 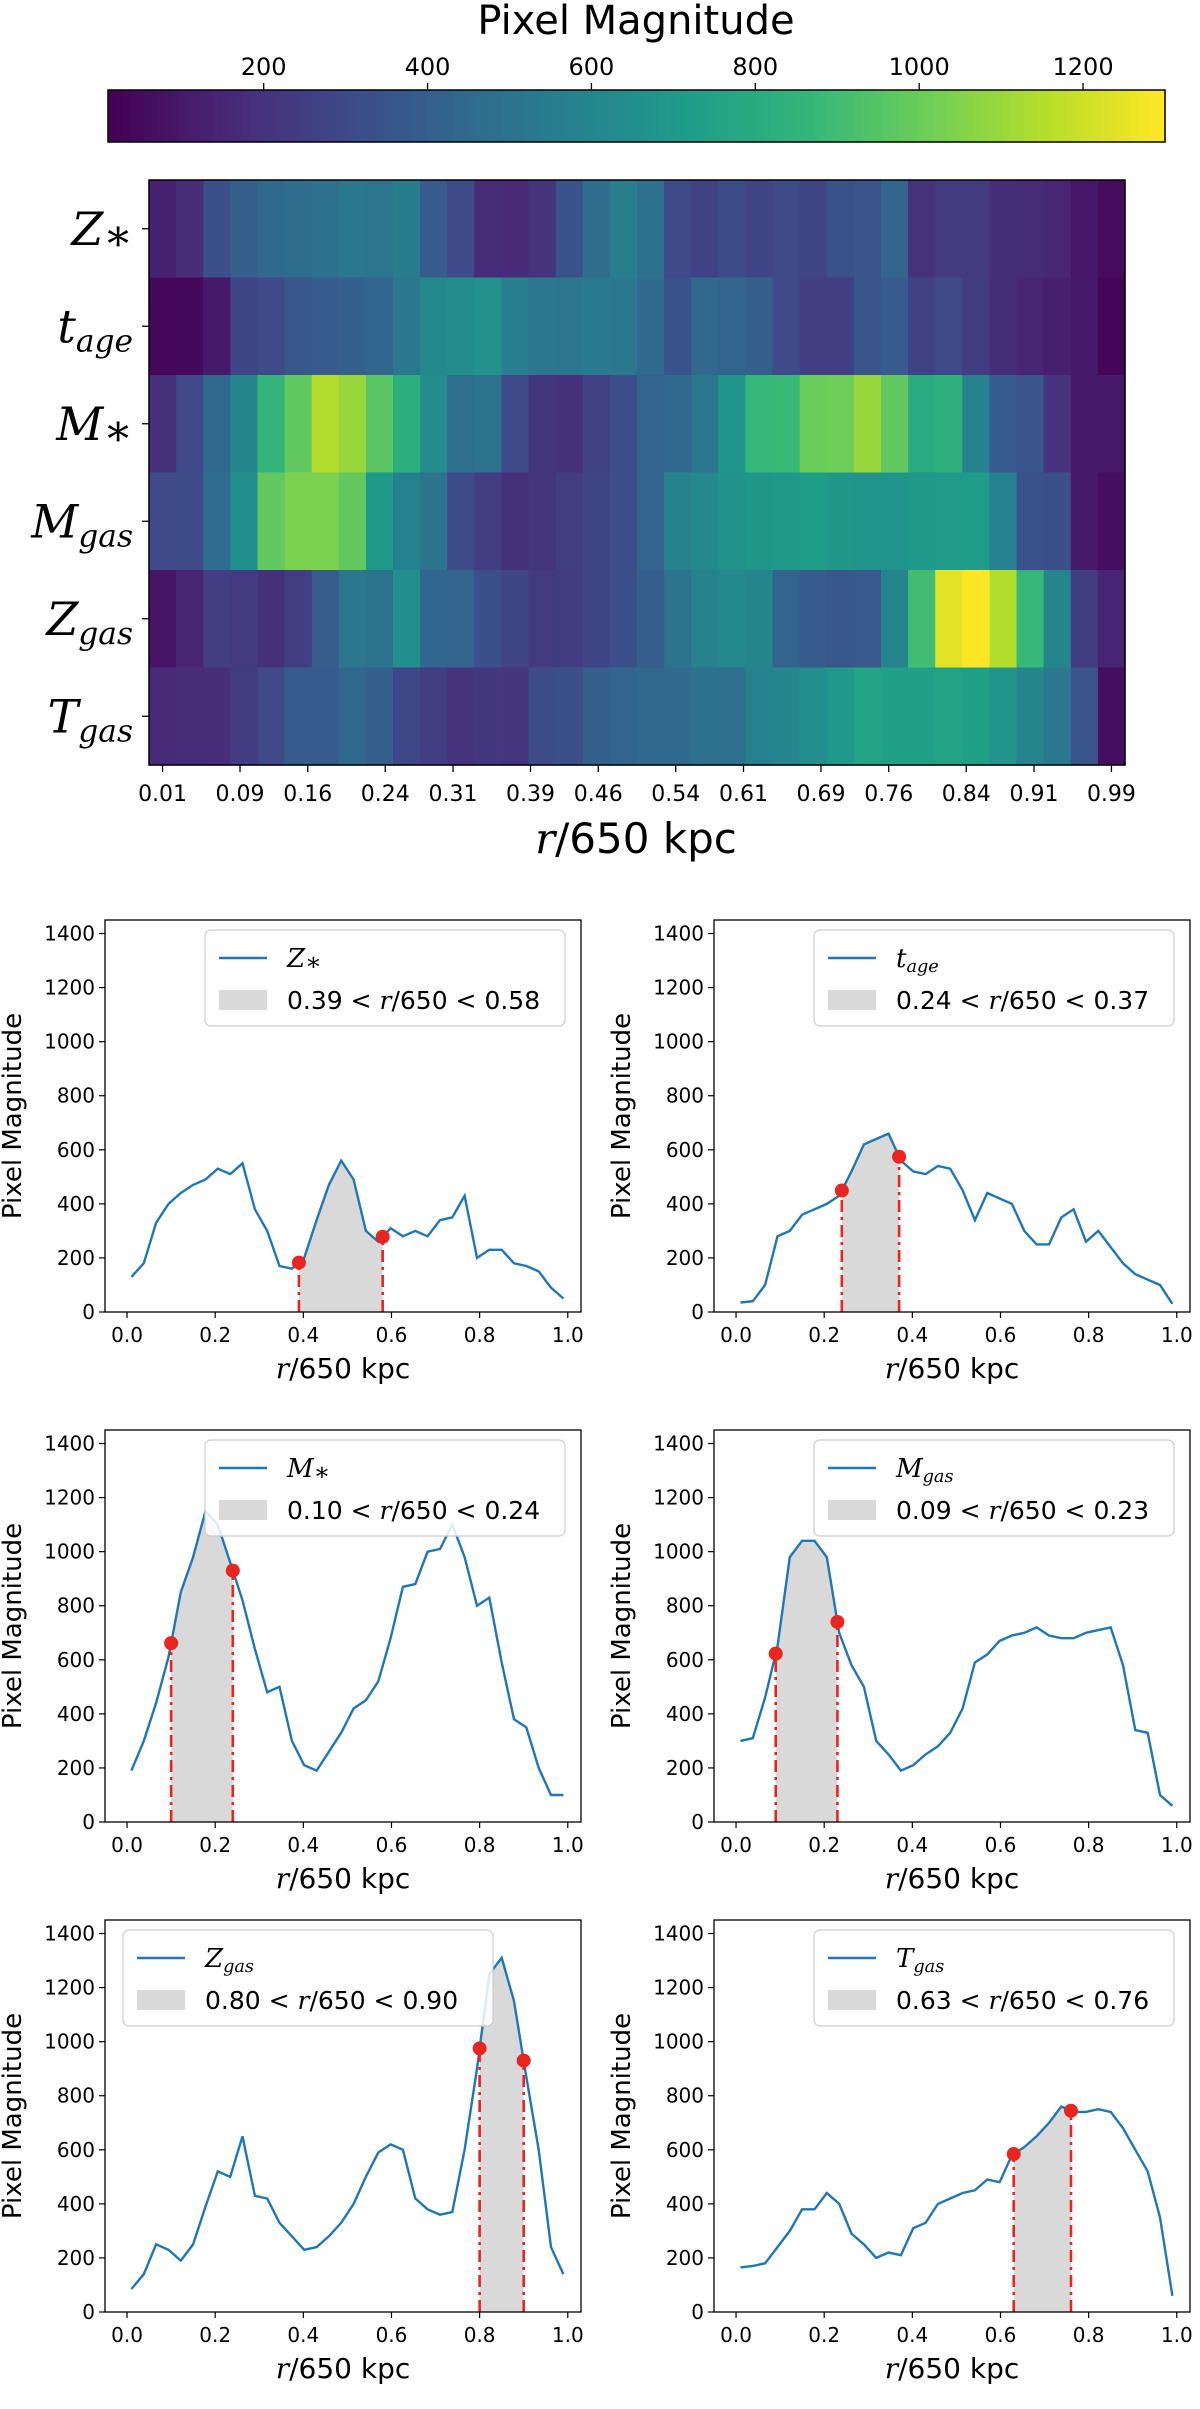 I want to click on y-tick-label: 1200, so click(x=678, y=988).